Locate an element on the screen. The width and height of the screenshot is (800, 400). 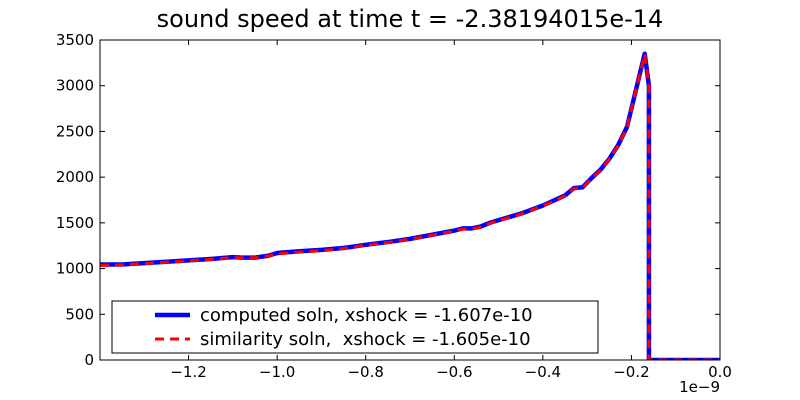
x-tick-label: −1.2 is located at coordinates (188, 372).